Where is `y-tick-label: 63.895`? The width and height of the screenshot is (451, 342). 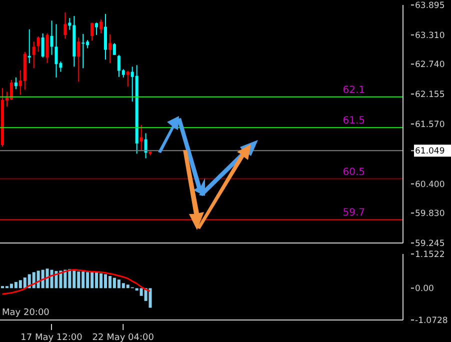
y-tick-label: 63.895 is located at coordinates (430, 6).